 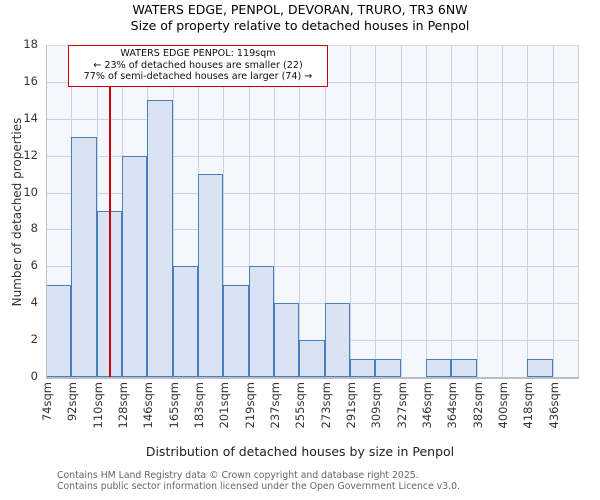 What do you see at coordinates (34, 339) in the screenshot?
I see `y-axis-tick-label: 2` at bounding box center [34, 339].